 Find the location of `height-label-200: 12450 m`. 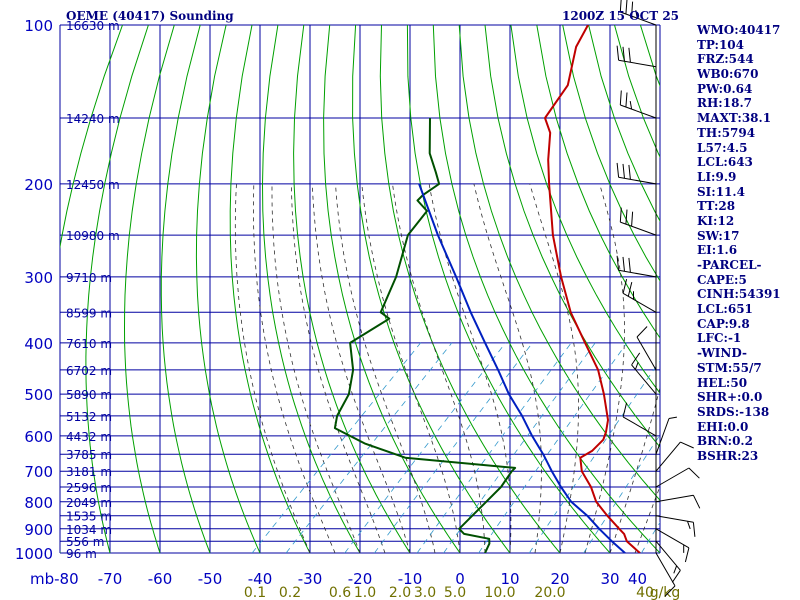

height-label-200: 12450 m is located at coordinates (93, 185).